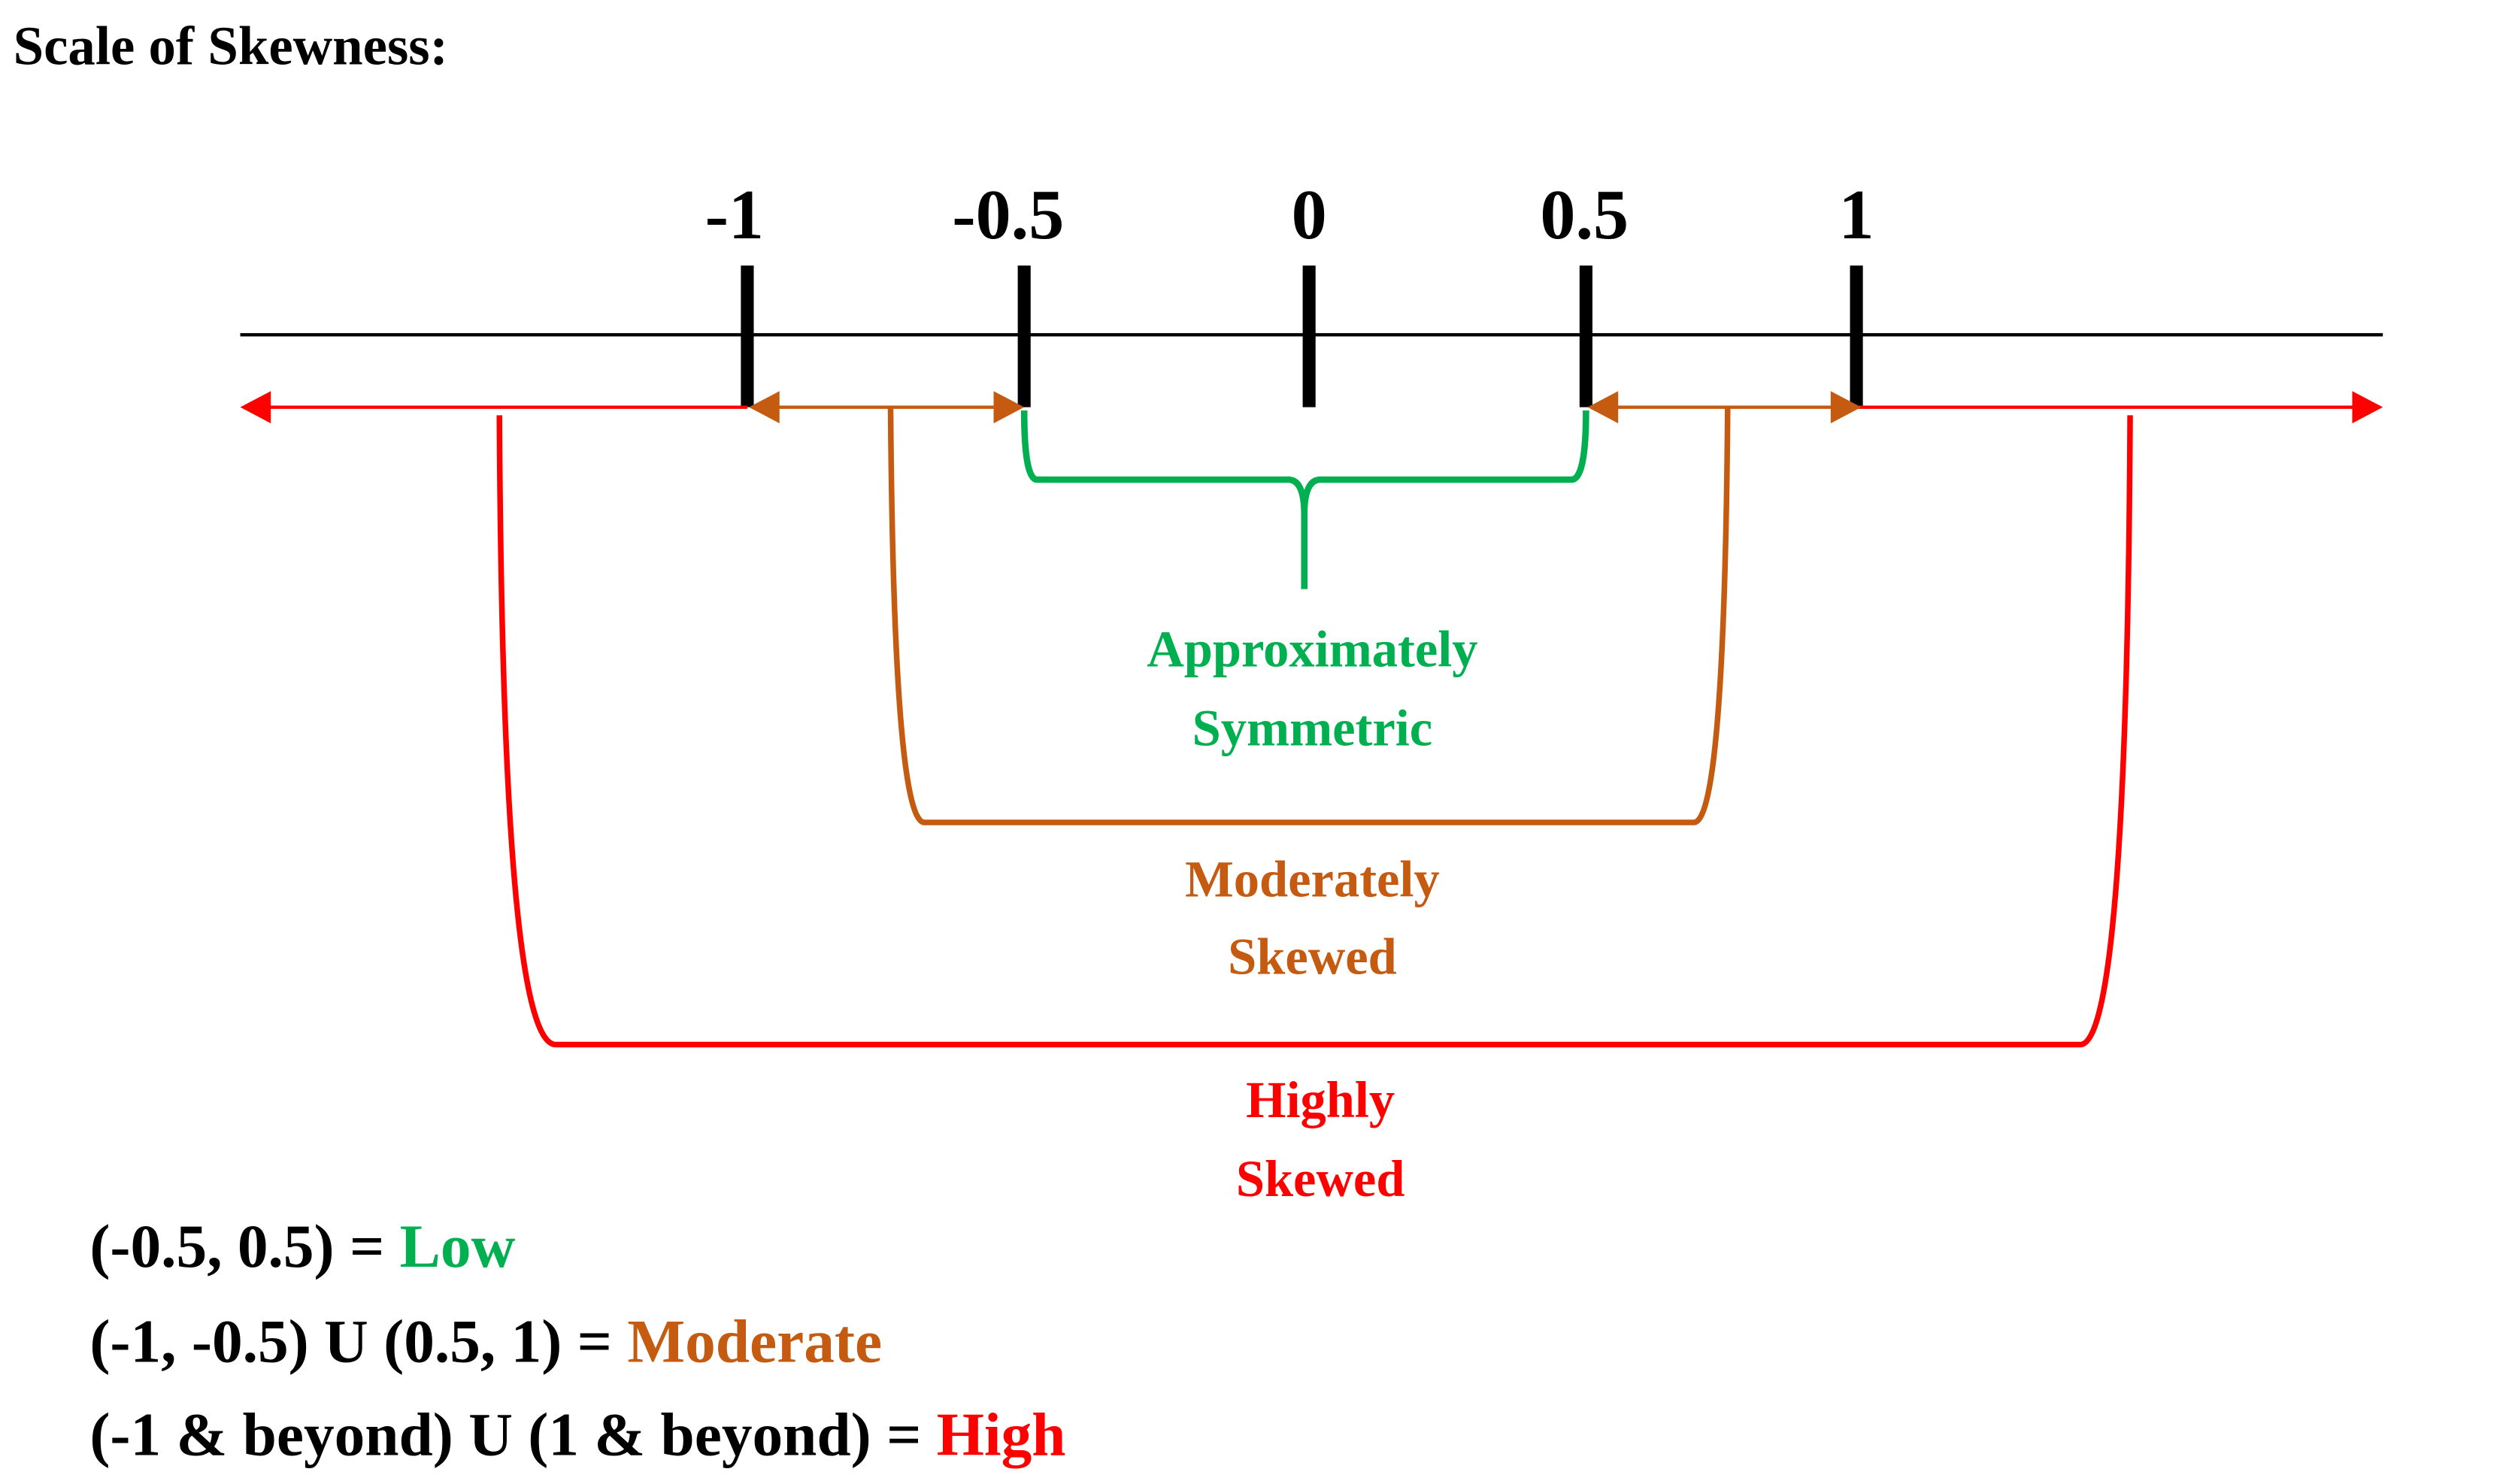  Describe the element at coordinates (512, 1434) in the screenshot. I see `legend-range: (-1 & beyond) U (1 & beyond) =` at that location.